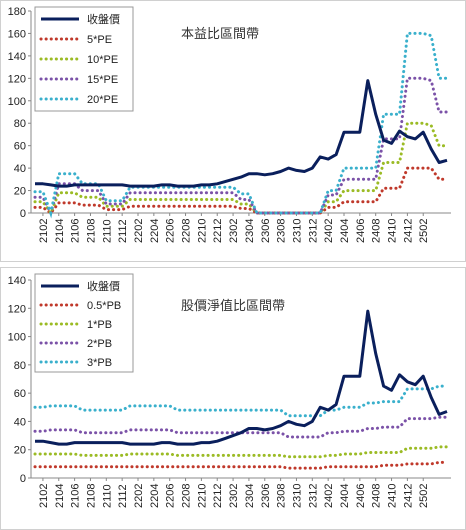 This screenshot has height=530, width=466. What do you see at coordinates (220, 33) in the screenshot?
I see `chart-title: 本益比區間帶` at bounding box center [220, 33].